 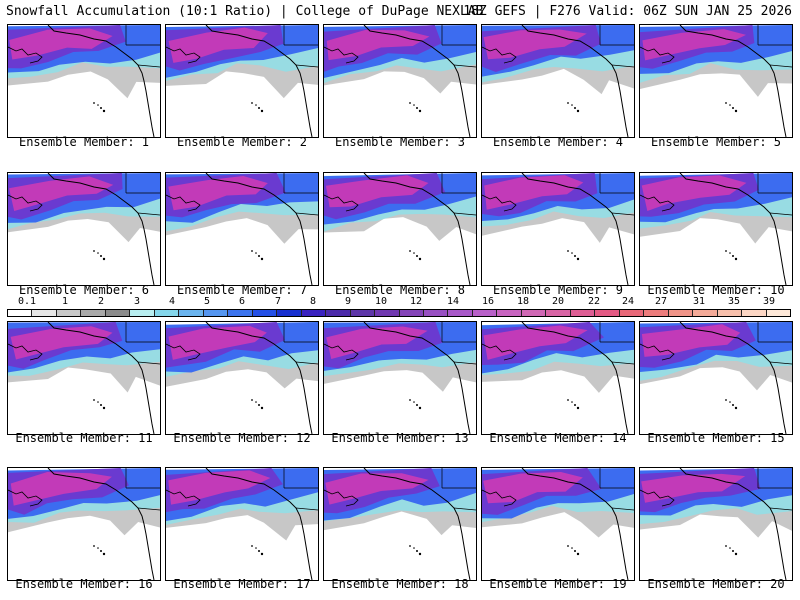 I want to click on ensemble-member-label: Ensemble Member: 4, so click(x=558, y=142).